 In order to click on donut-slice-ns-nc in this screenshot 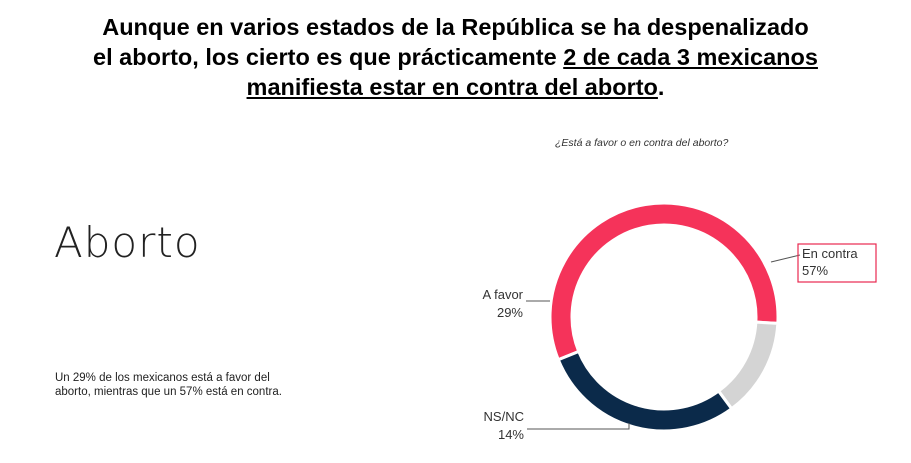, I will do `click(748, 365)`.